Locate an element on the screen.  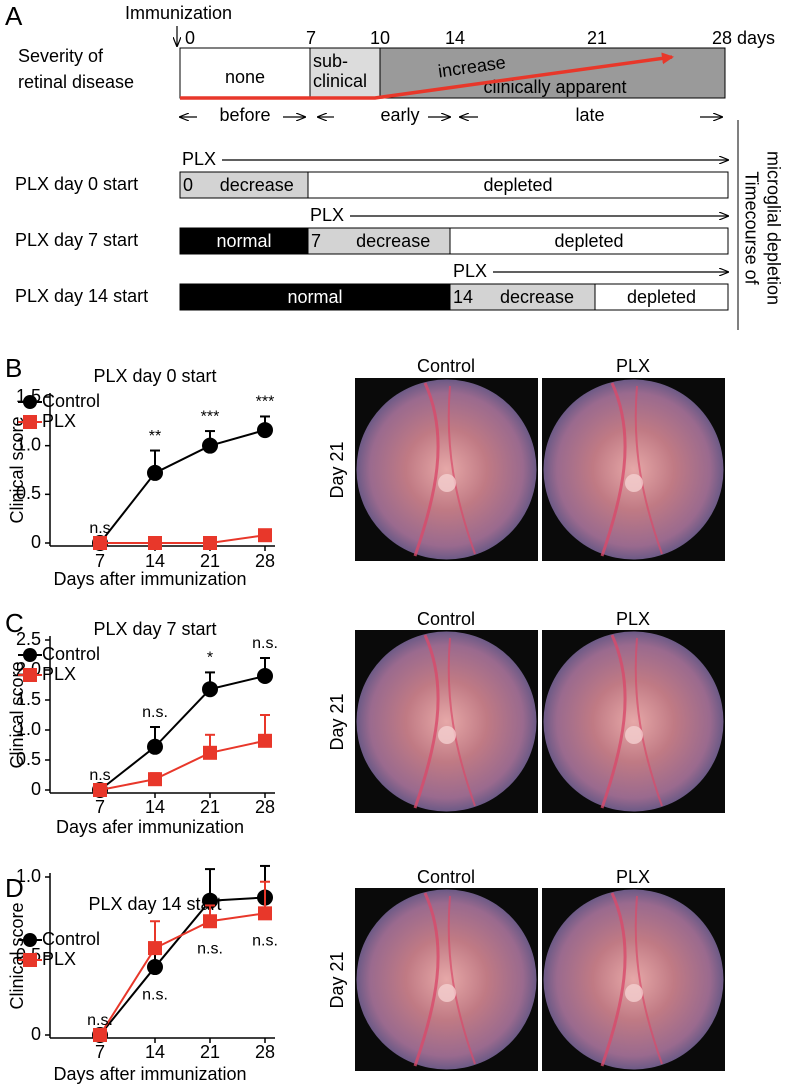
row-label: PLX day 14 start is located at coordinates (81, 296).